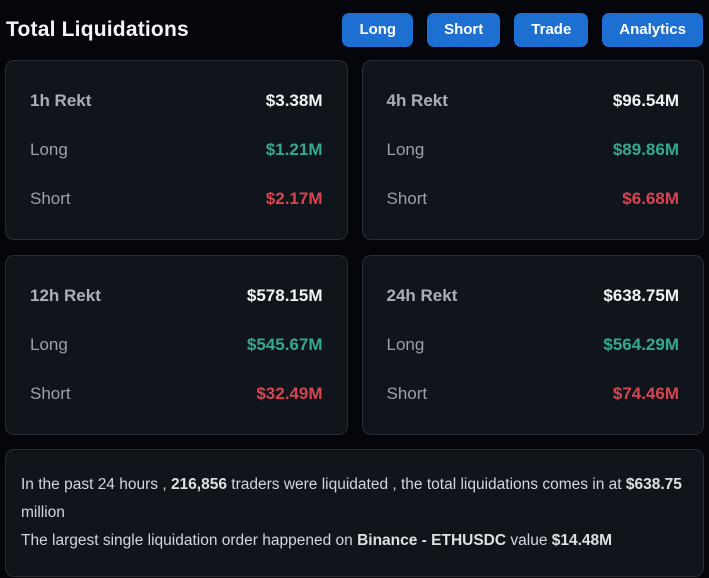  What do you see at coordinates (529, 540) in the screenshot?
I see `summary-text: value` at bounding box center [529, 540].